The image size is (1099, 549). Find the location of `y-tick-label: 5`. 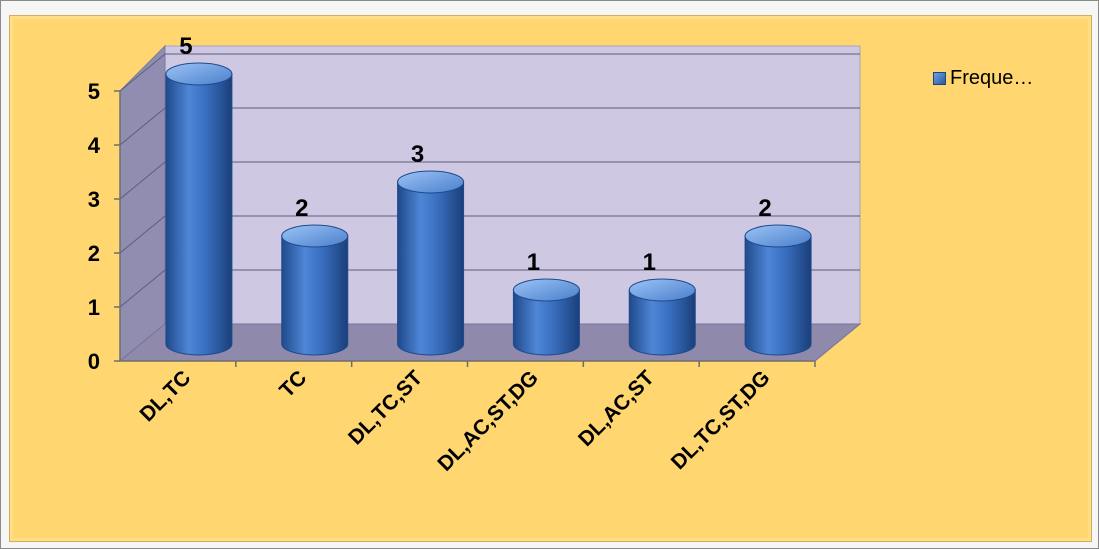

y-tick-label: 5 is located at coordinates (94, 91).